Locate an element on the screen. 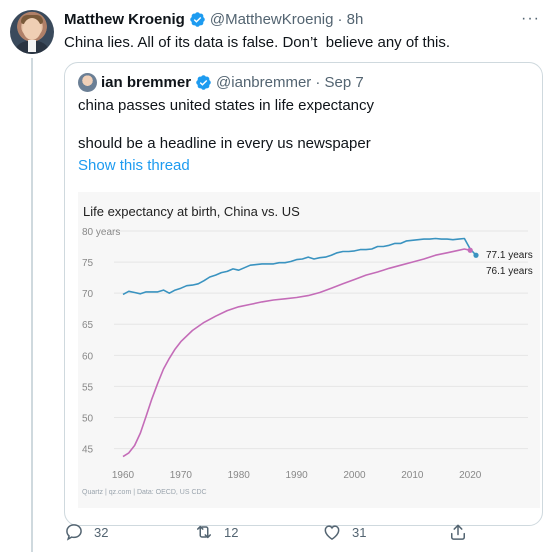 Image resolution: width=559 pixels, height=552 pixels. x-tick-label: 1990 is located at coordinates (296, 475).